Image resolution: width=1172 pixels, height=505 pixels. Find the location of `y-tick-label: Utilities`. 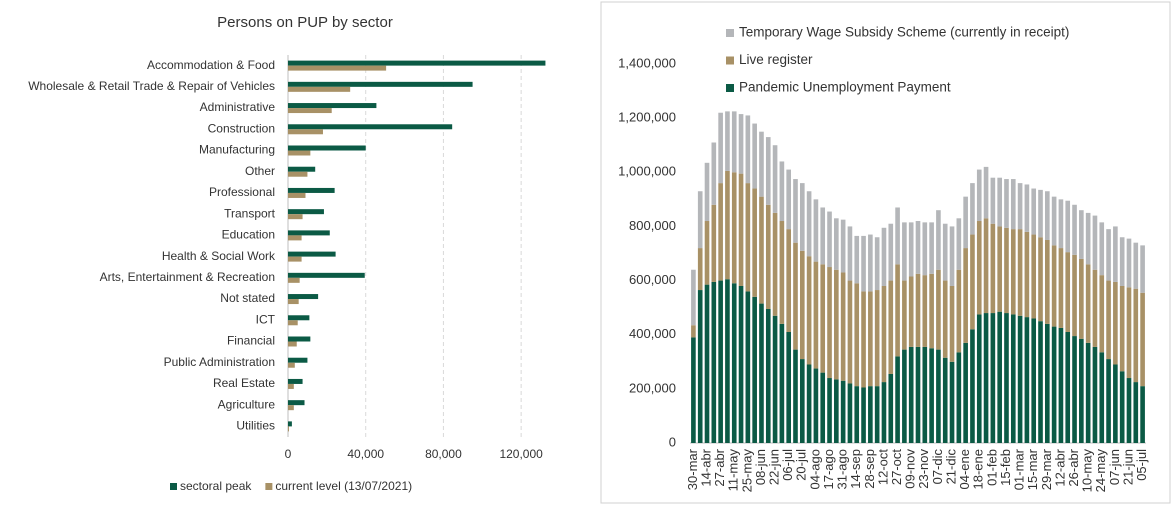

y-tick-label: Utilities is located at coordinates (255, 426).